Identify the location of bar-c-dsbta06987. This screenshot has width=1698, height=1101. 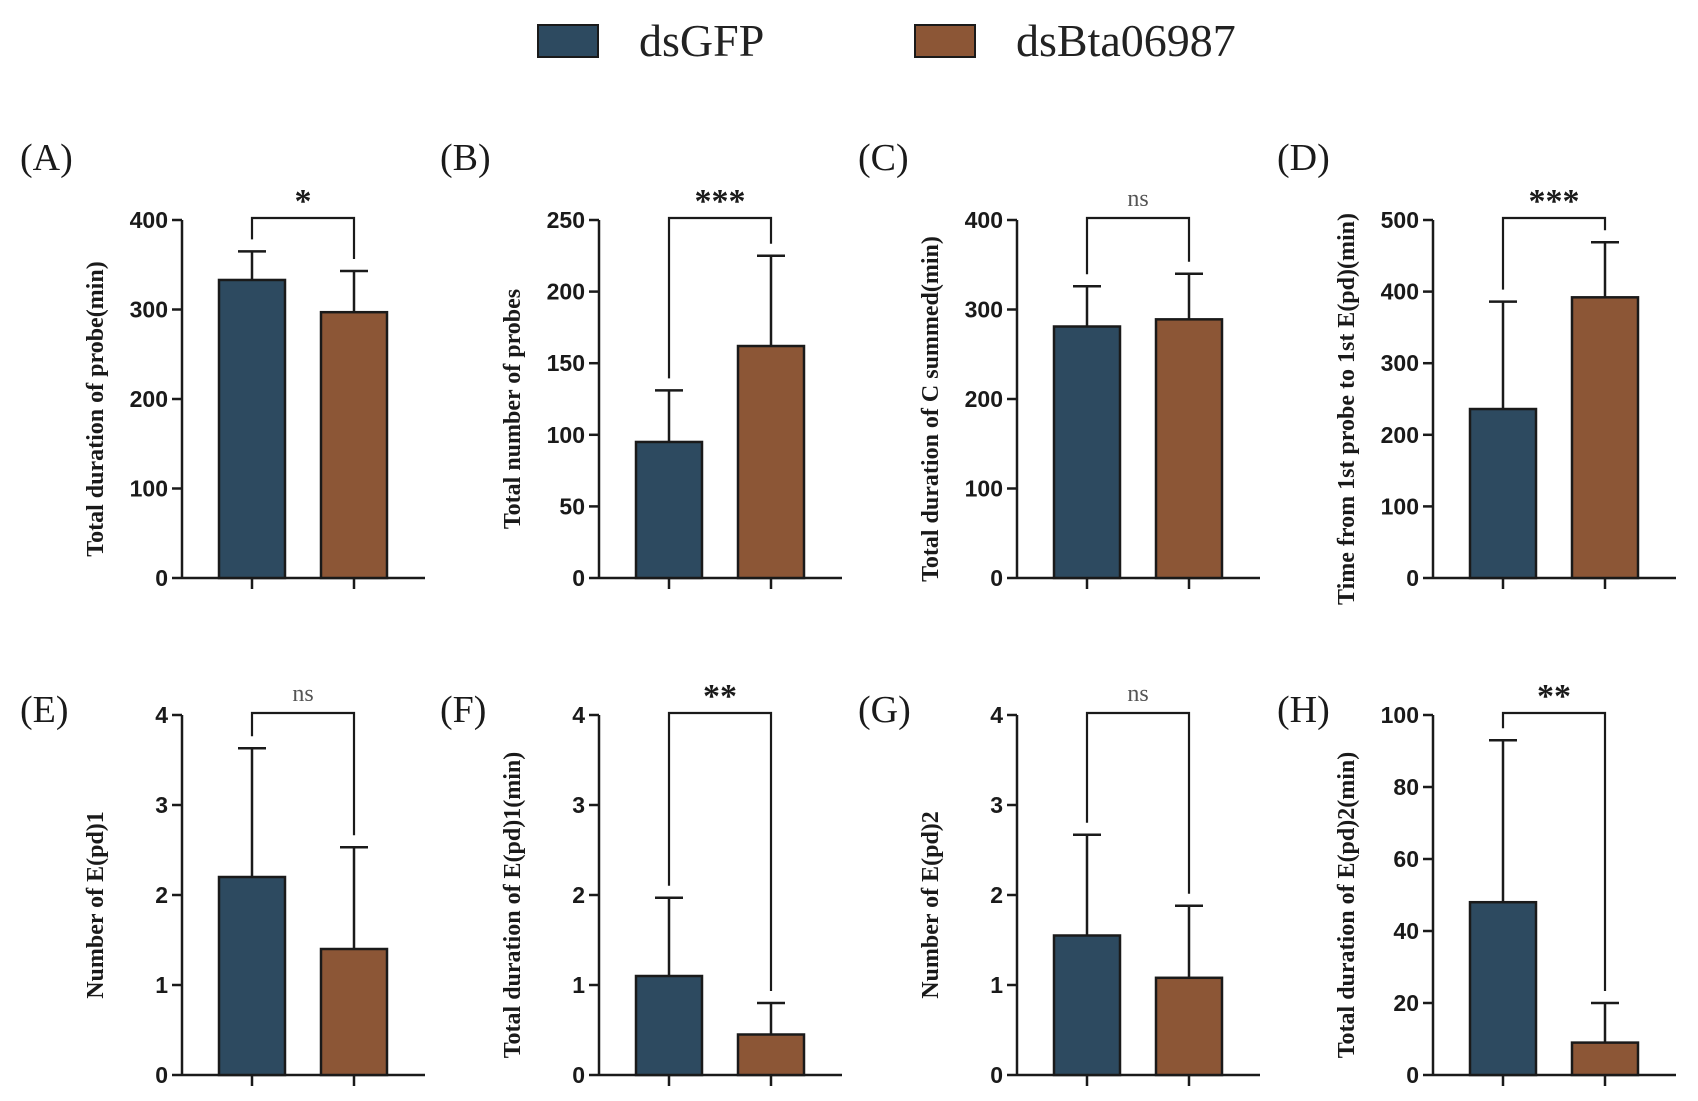
(1189, 449).